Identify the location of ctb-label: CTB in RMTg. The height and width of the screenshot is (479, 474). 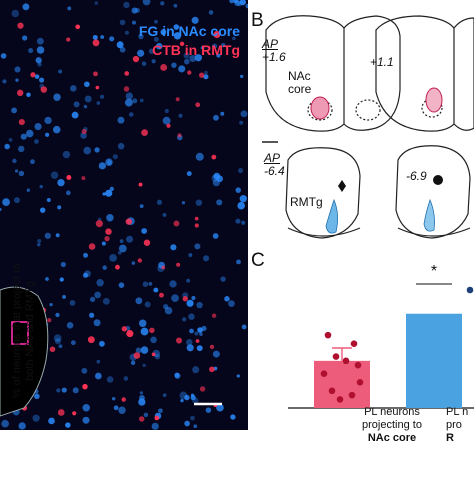
(196, 50).